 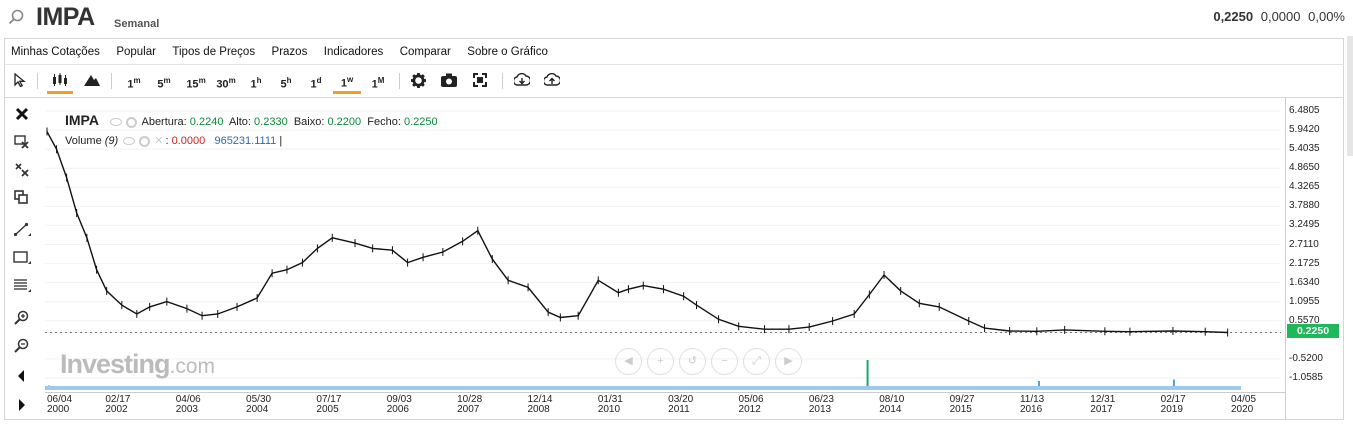 What do you see at coordinates (111, 141) in the screenshot?
I see `volume-param: (9)` at bounding box center [111, 141].